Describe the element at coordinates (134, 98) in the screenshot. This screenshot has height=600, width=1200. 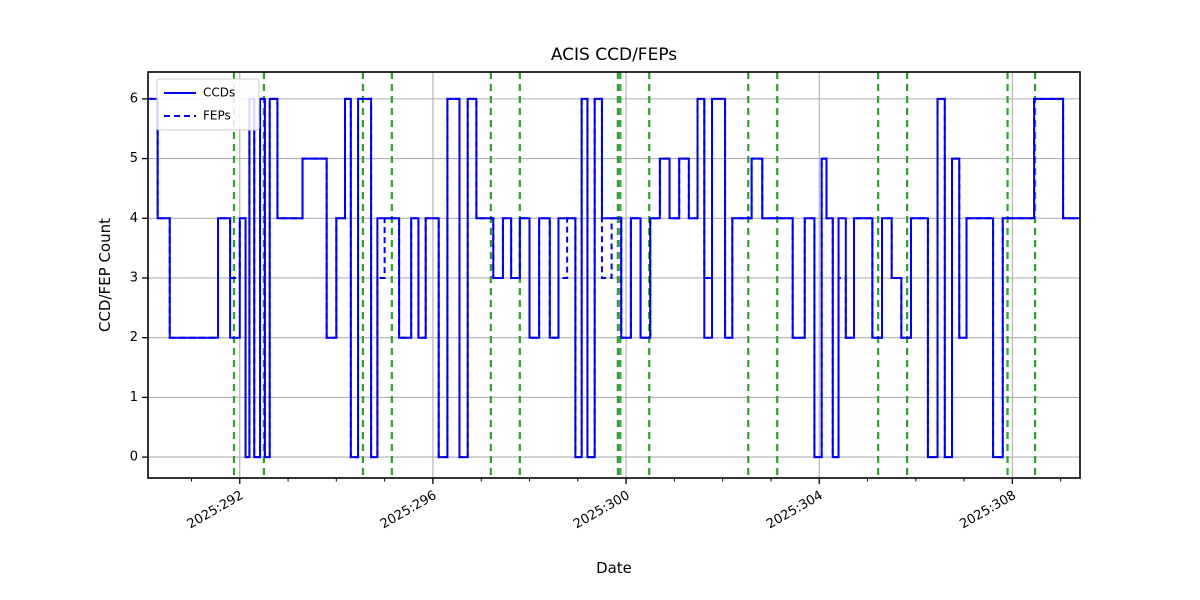
I see `y-ticklabel: 6` at that location.